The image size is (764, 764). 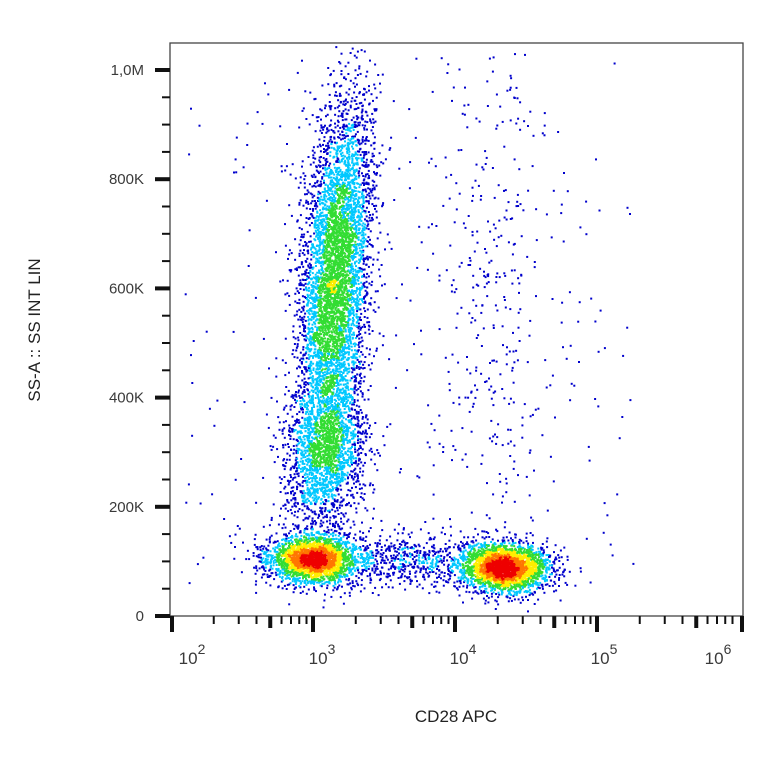 I want to click on x-tick-label: 10², so click(x=192, y=654).